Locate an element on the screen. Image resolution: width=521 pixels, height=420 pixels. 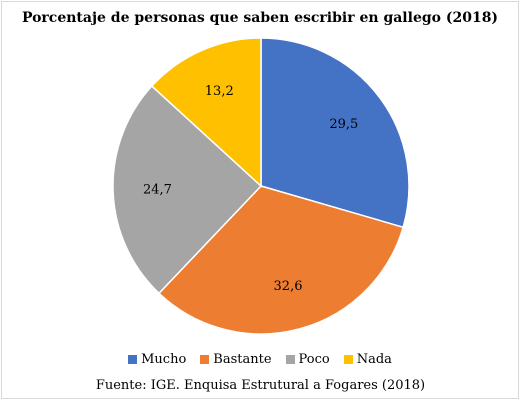
legend-item-poco: Poco is located at coordinates (307, 359).